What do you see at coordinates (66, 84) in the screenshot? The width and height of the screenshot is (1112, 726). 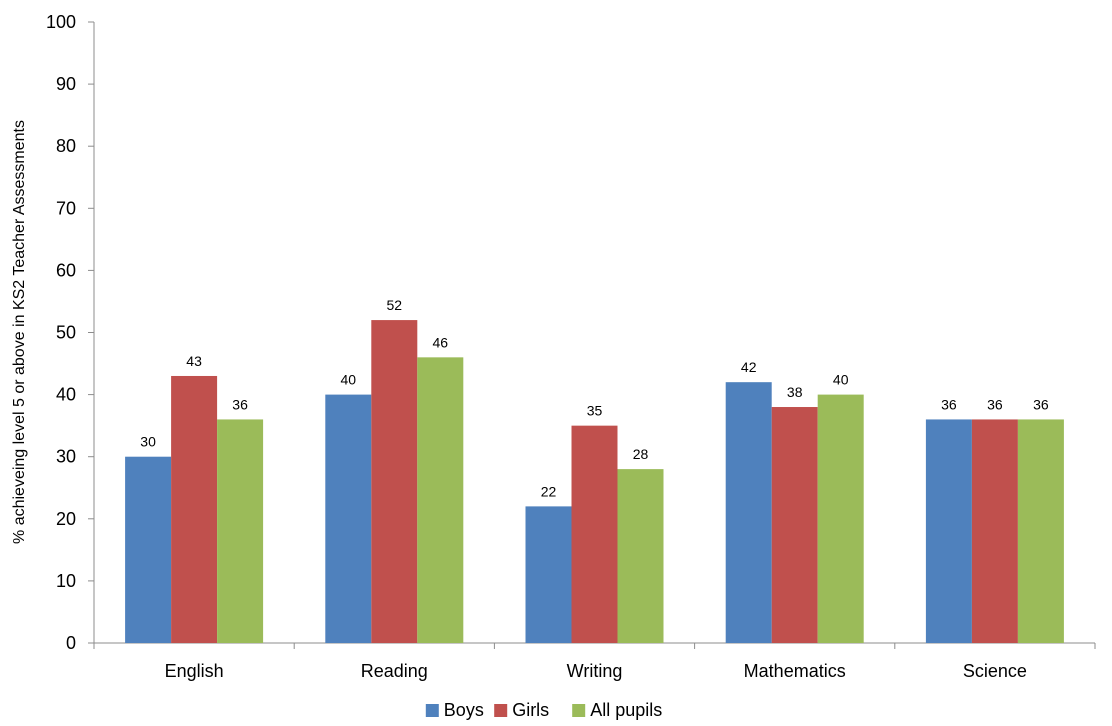 I see `y-tick-label: 90` at bounding box center [66, 84].